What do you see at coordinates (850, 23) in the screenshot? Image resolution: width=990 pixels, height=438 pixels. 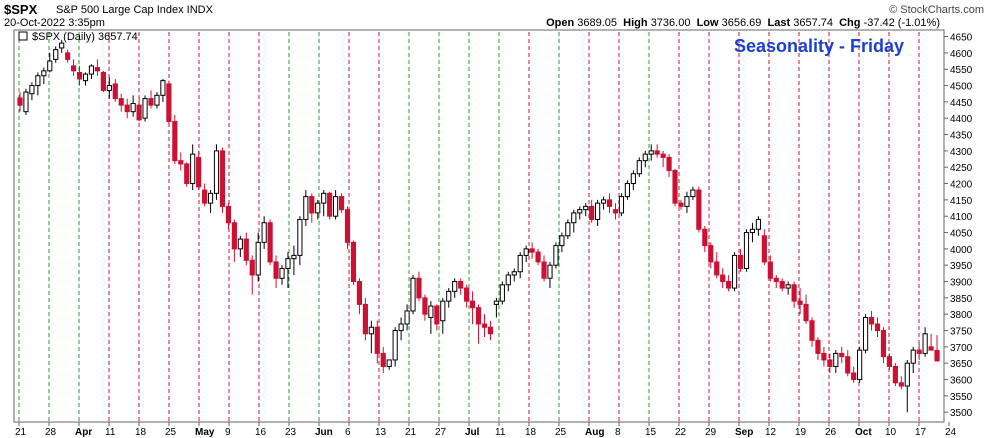 I see `chg-label: Chg` at bounding box center [850, 23].